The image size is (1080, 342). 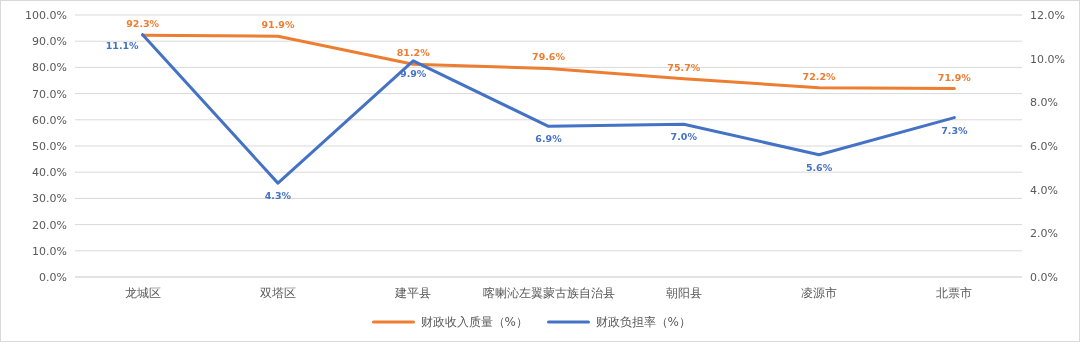 I want to click on data-label: 5.6%, so click(x=819, y=167).